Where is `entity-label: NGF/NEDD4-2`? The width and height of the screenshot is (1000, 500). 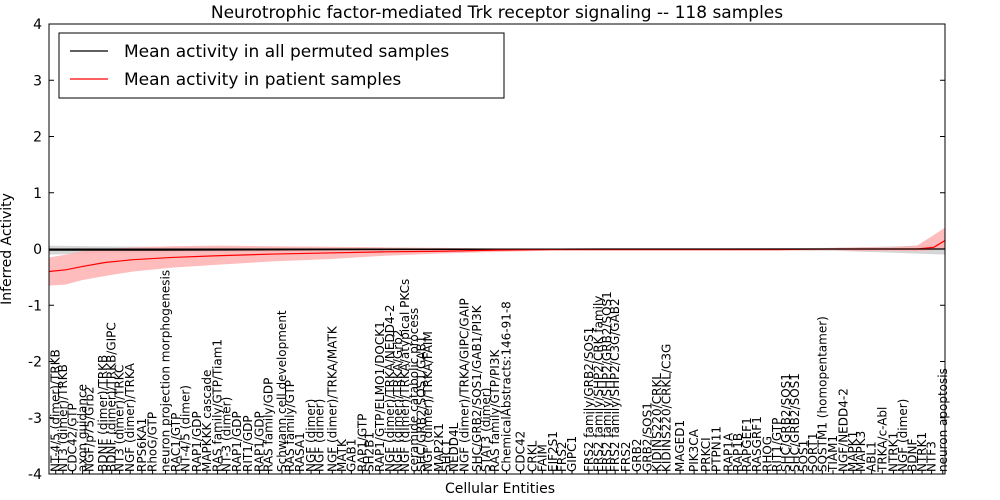
entity-label: NGF/NEDD4-2 is located at coordinates (844, 430).